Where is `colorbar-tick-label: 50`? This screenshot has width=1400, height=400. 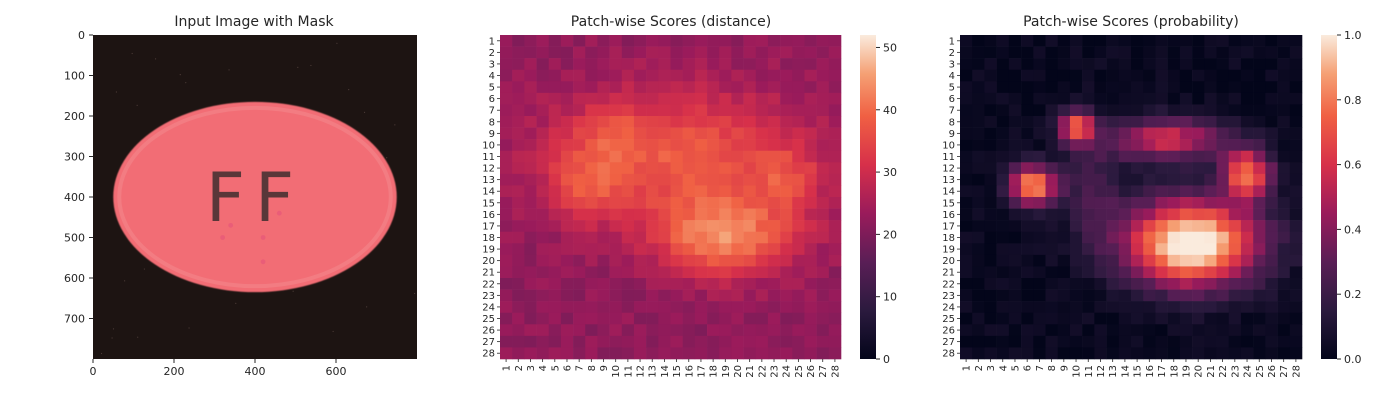 colorbar-tick-label: 50 is located at coordinates (890, 47).